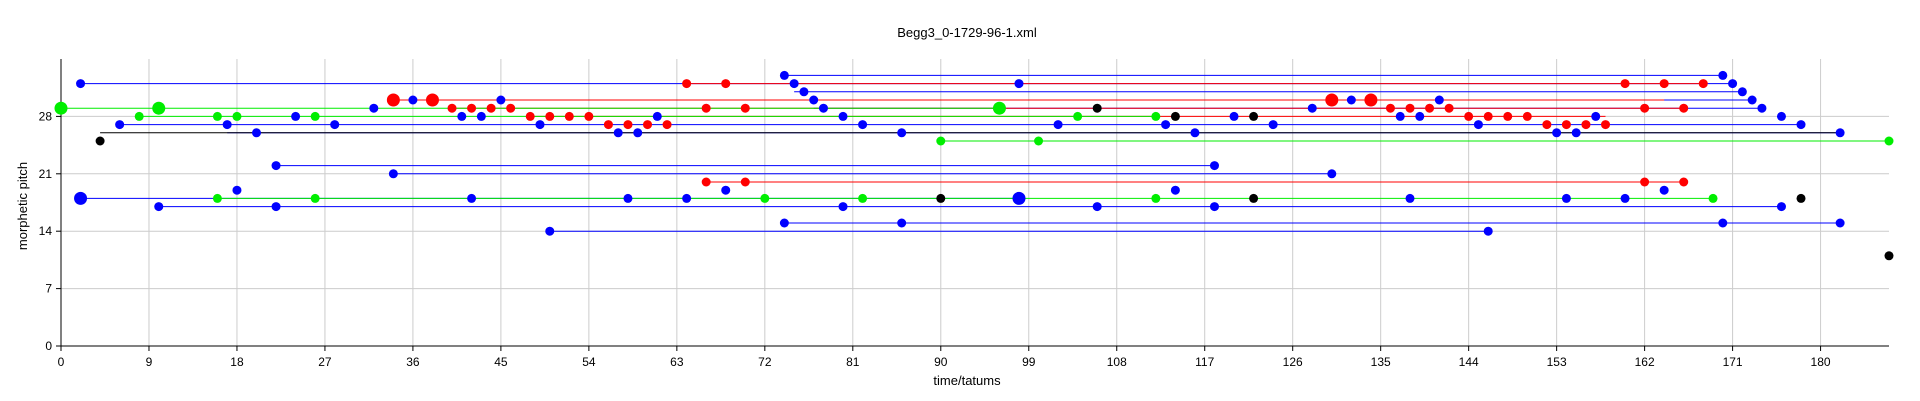  I want to click on x-tick-label: 171, so click(1733, 362).